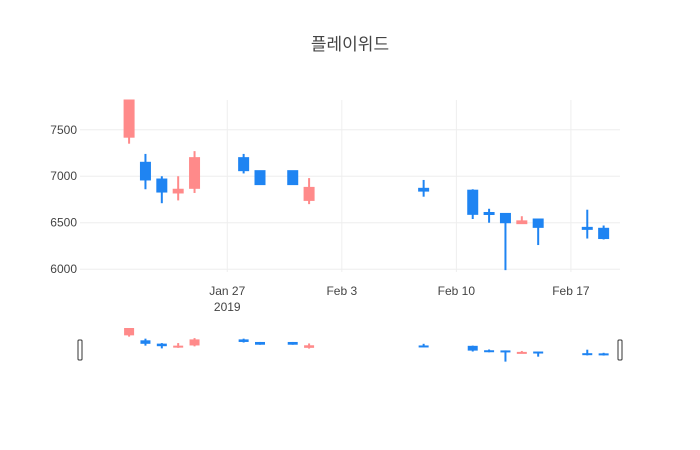 This screenshot has width=700, height=450. What do you see at coordinates (620, 350) in the screenshot?
I see `slider-handle-right` at bounding box center [620, 350].